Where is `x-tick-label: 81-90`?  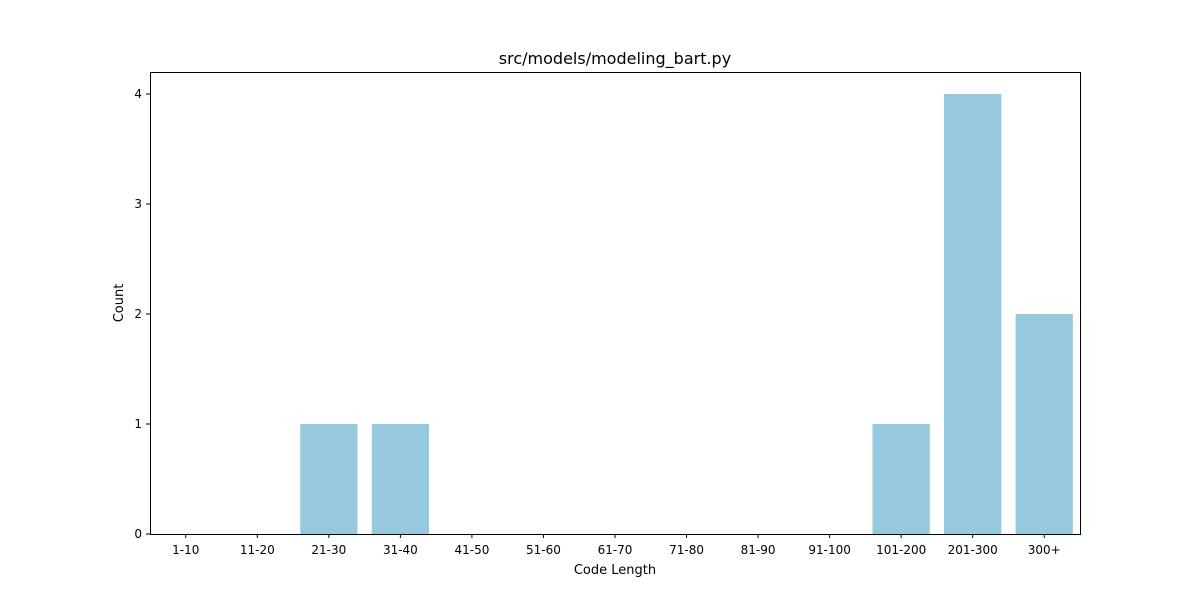 x-tick-label: 81-90 is located at coordinates (758, 550).